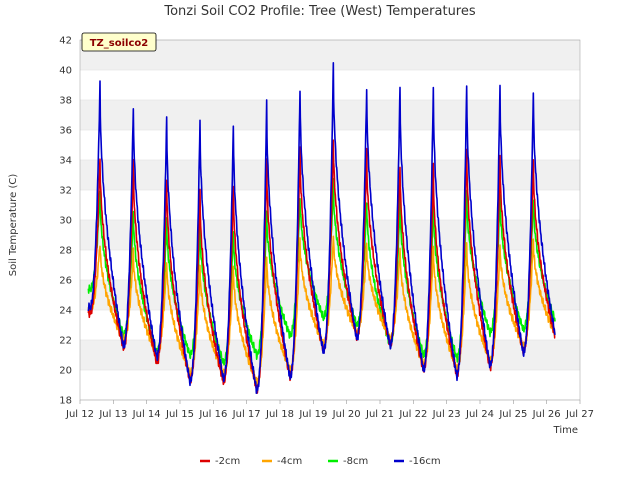 Image resolution: width=640 pixels, height=480 pixels. Describe the element at coordinates (227, 461) in the screenshot. I see `legend-label: -2cm` at that location.